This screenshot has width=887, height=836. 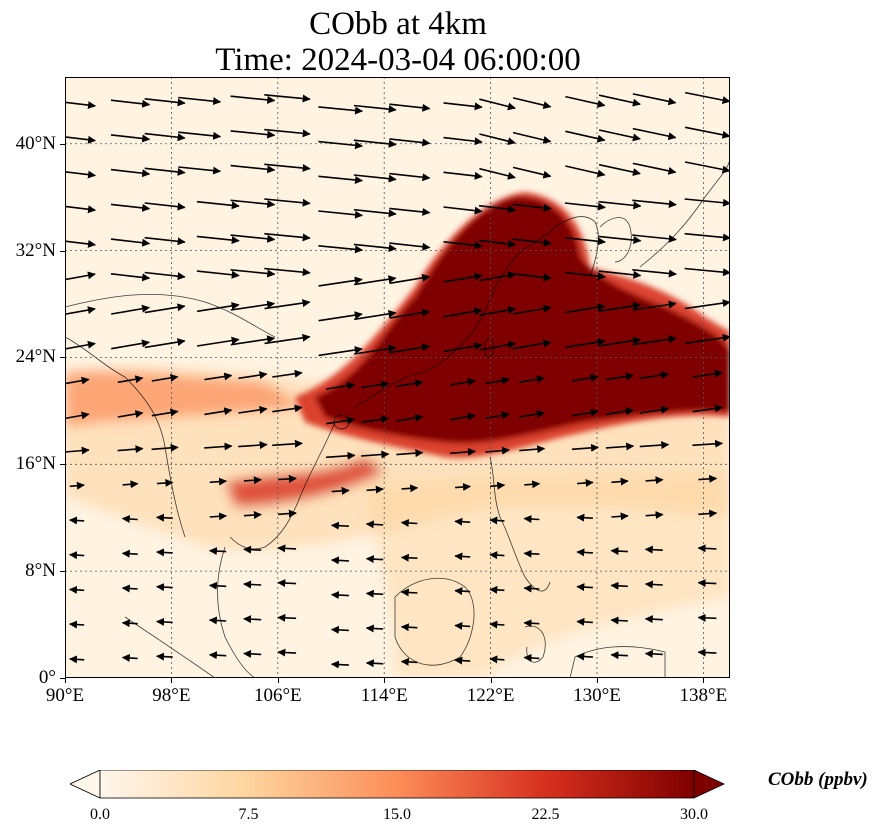 I want to click on colorbar-tick-label: 7.5, so click(x=248, y=814).